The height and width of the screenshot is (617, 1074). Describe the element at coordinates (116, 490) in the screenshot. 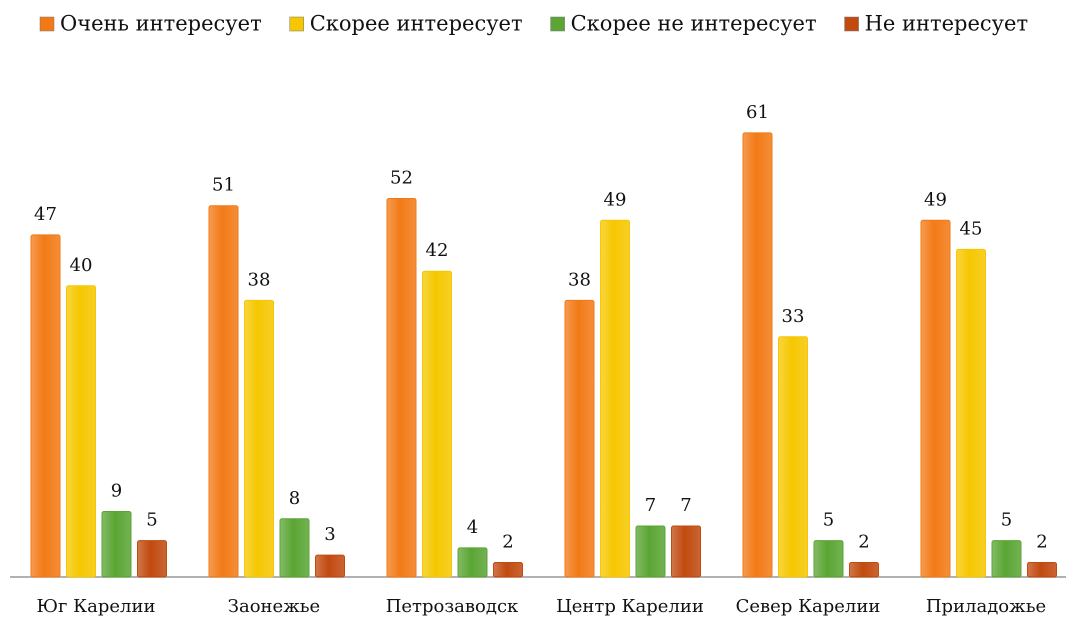

I see `data-label: 9` at that location.